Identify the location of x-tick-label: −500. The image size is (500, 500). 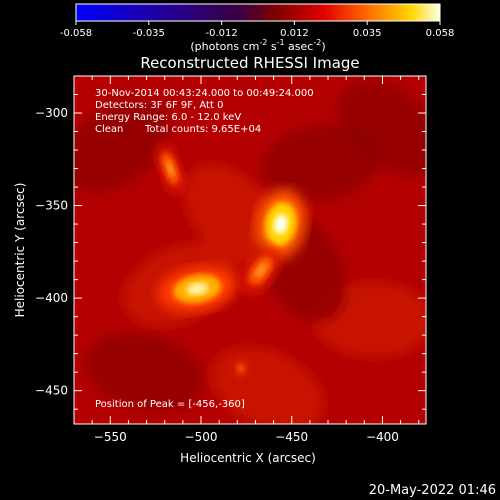
(201, 437).